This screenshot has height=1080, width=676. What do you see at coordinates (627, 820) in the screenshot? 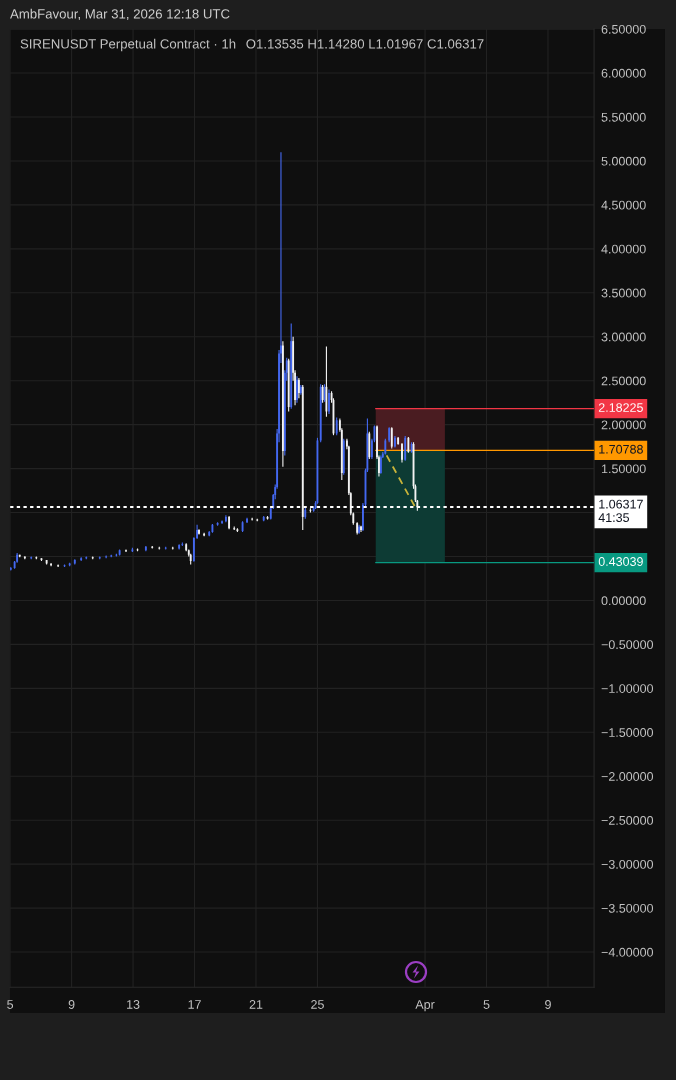
I see `y-tick-label: −2.50000` at bounding box center [627, 820].